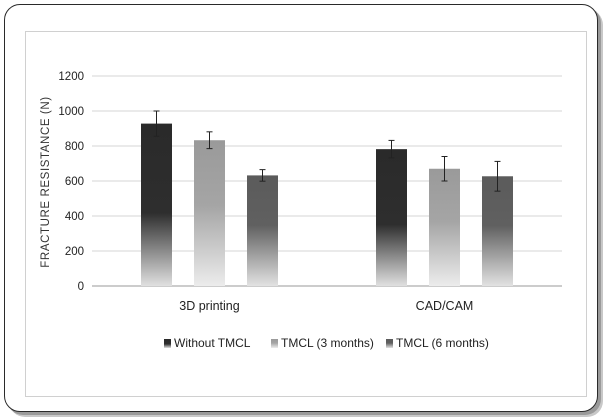  I want to click on y-tick-labels: 0 200 400 600 800 1000 1200, so click(71, 182).